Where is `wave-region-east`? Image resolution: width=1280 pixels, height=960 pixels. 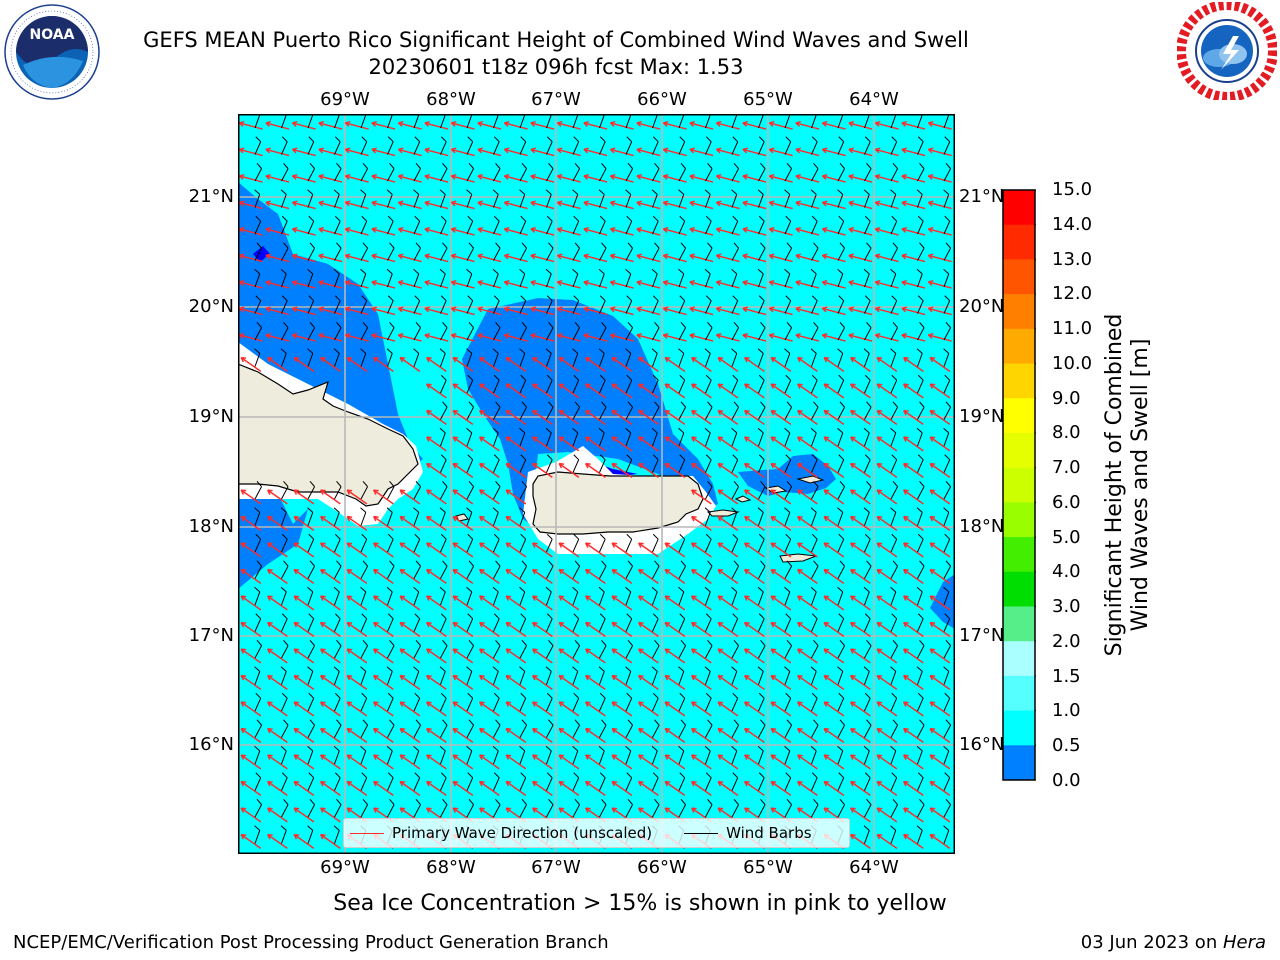
wave-region-east is located at coordinates (942, 601).